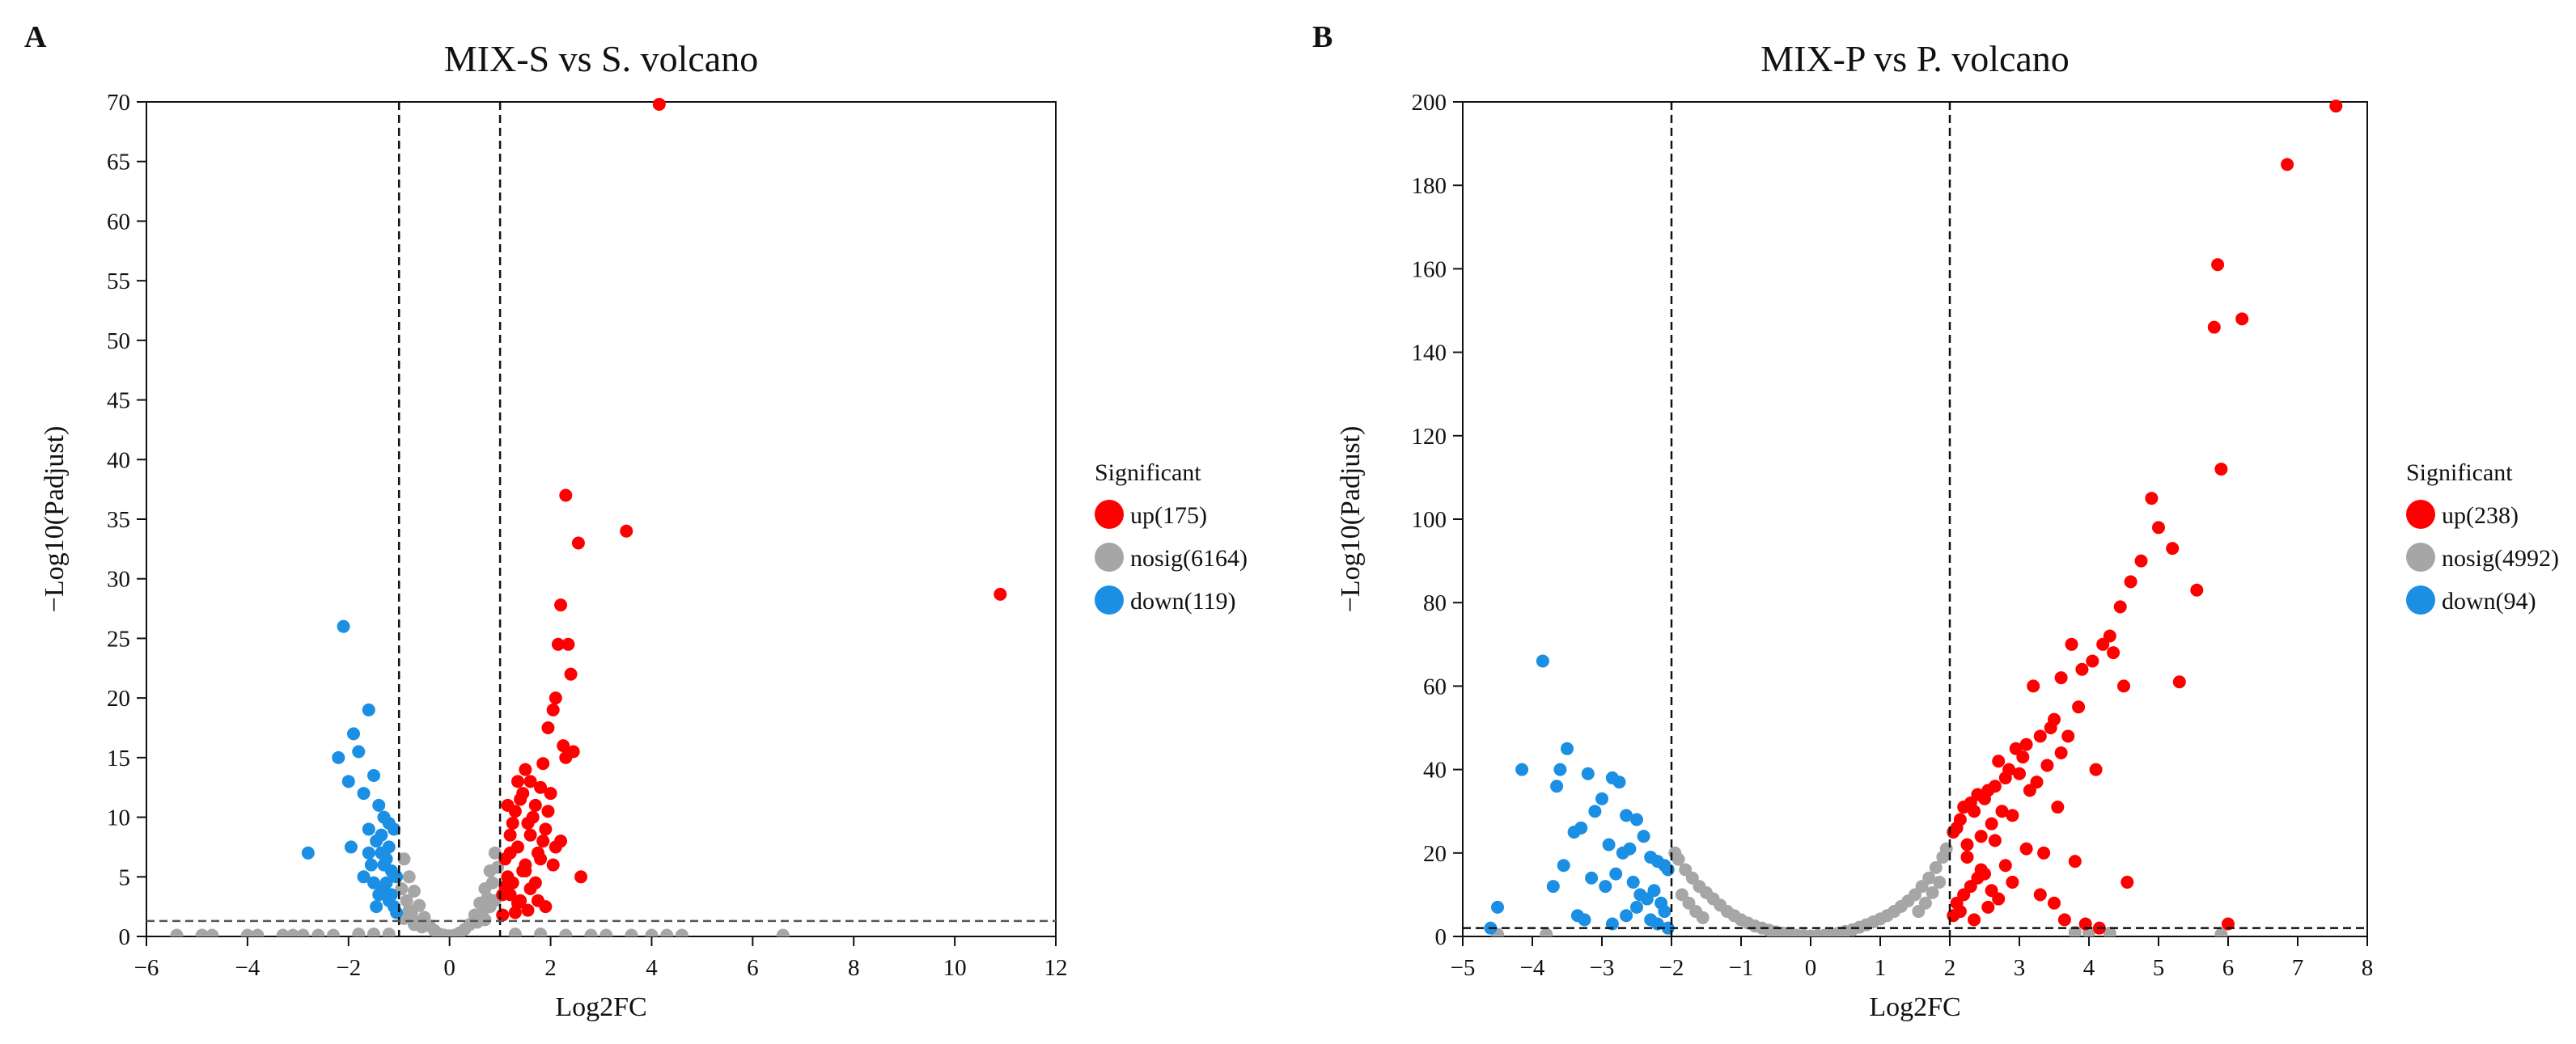 Image resolution: width=2576 pixels, height=1044 pixels. I want to click on legend-title: Significant, so click(2459, 473).